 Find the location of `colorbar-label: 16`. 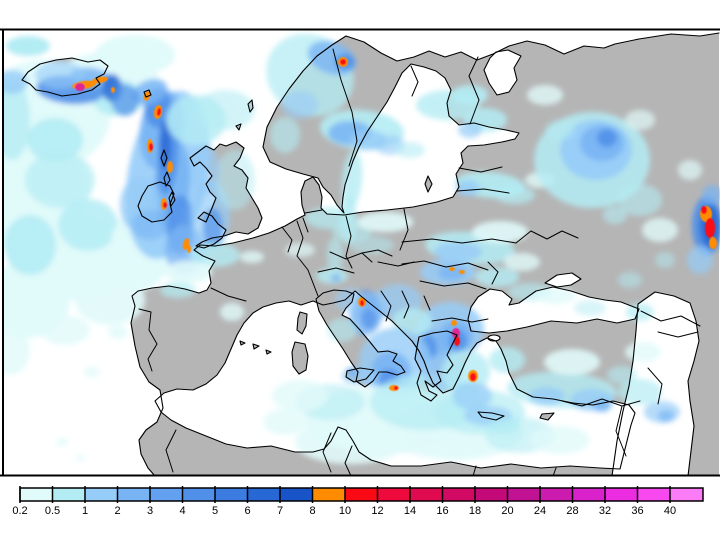

colorbar-label: 16 is located at coordinates (442, 511).